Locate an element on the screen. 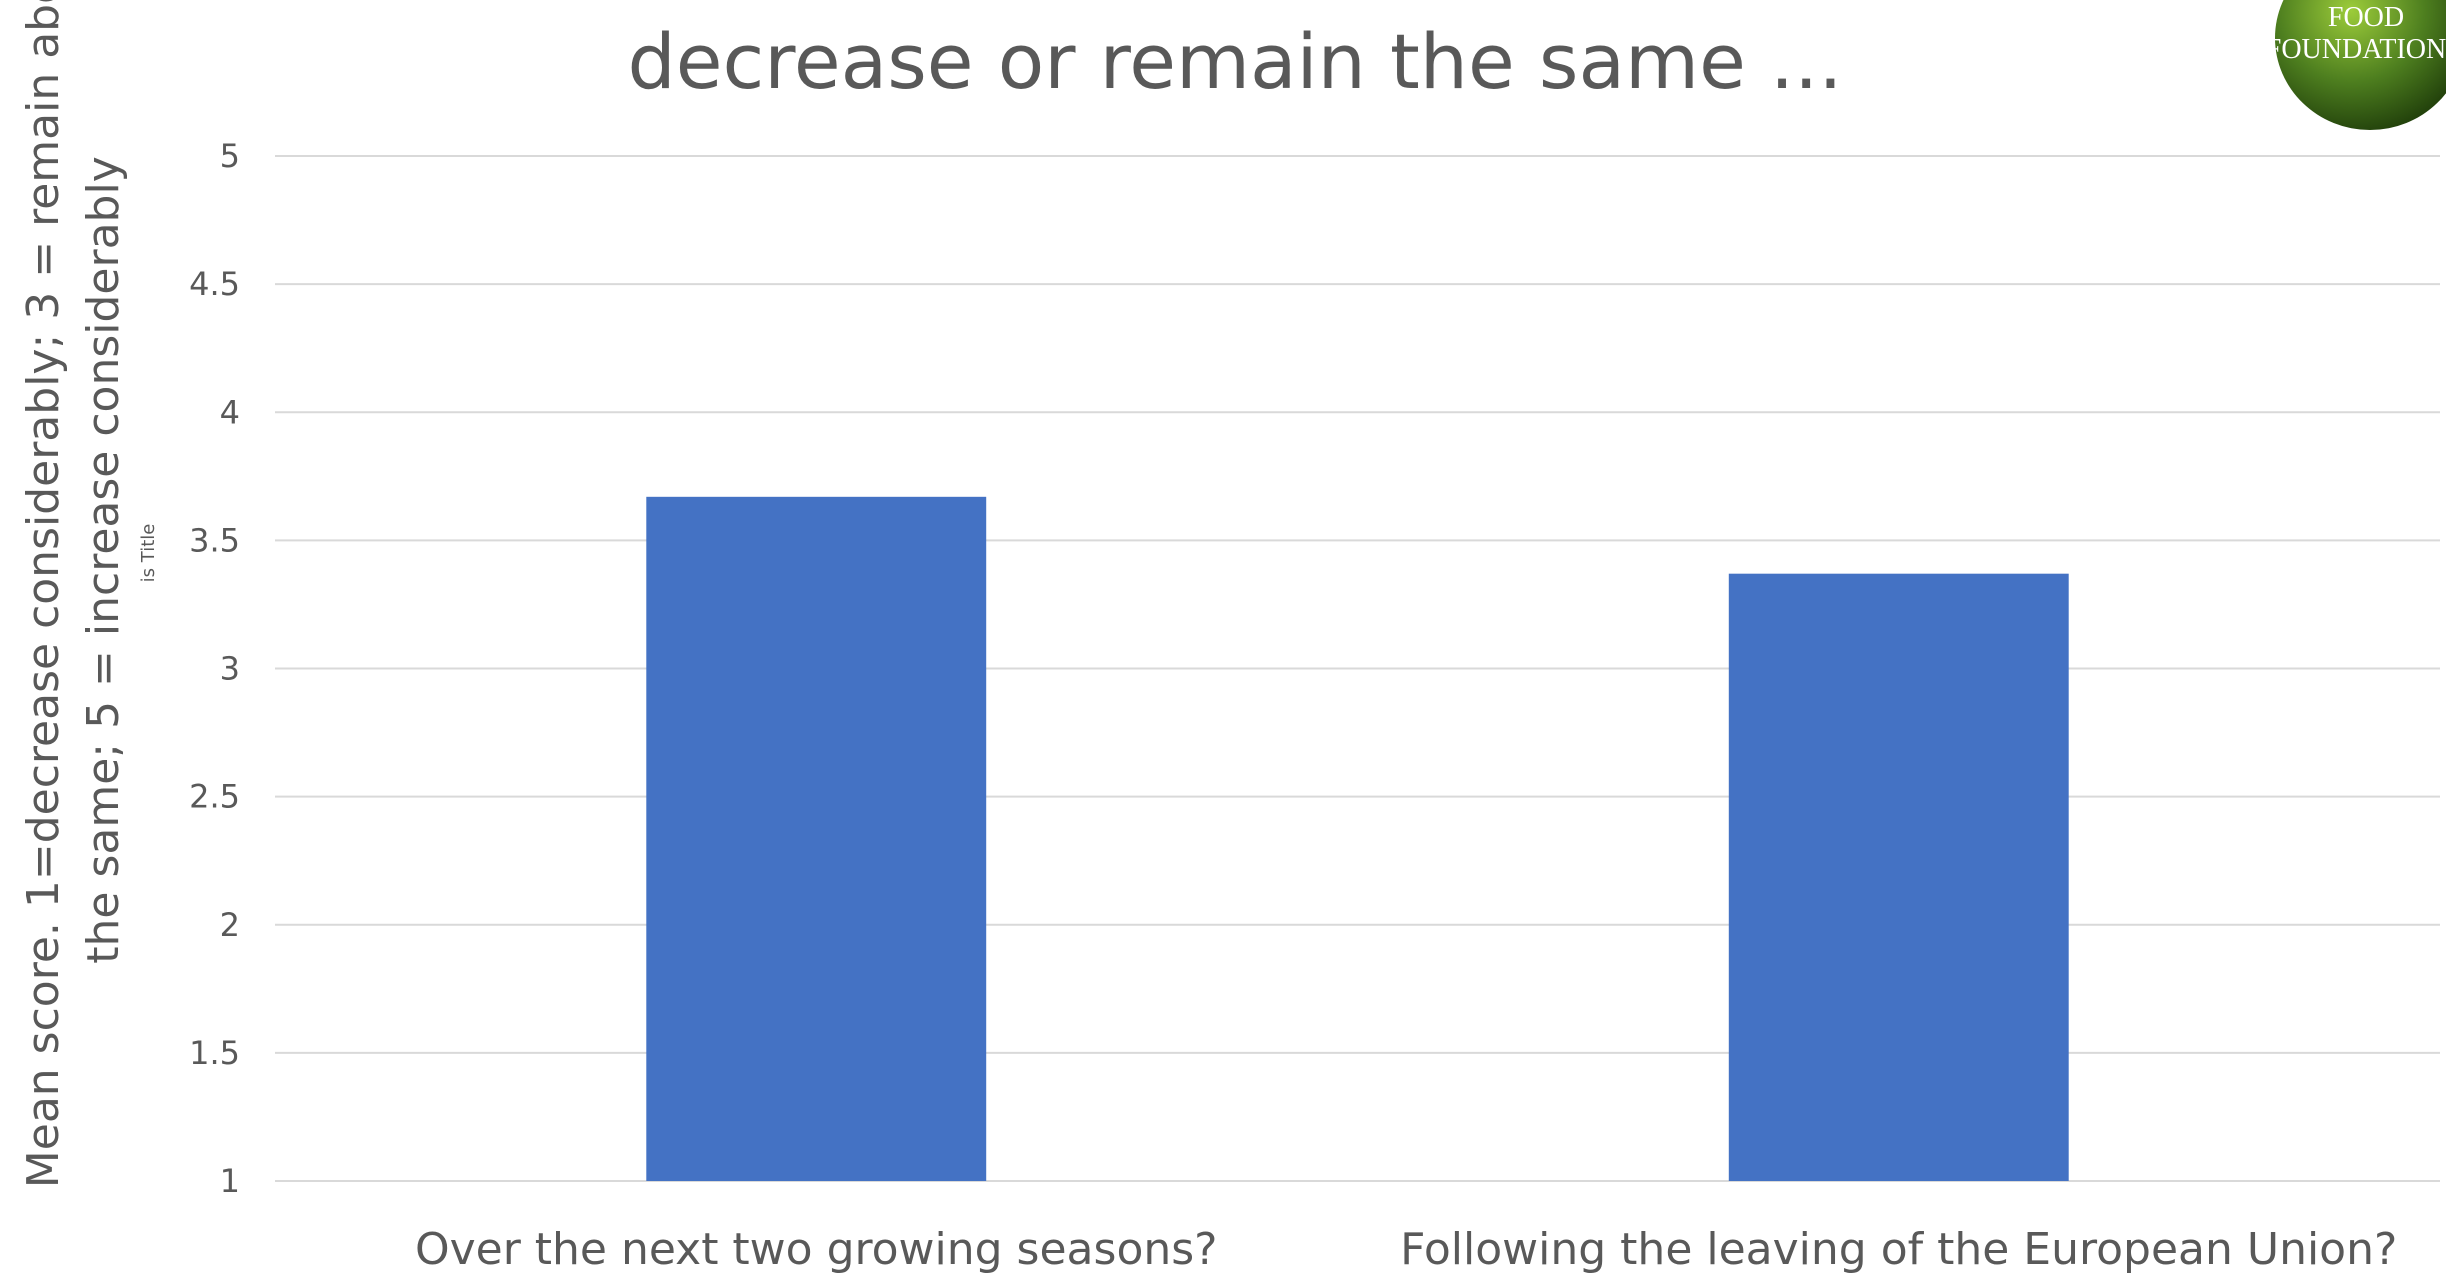 The height and width of the screenshot is (1282, 2446). logo-line-1: FOOD is located at coordinates (2366, 17).